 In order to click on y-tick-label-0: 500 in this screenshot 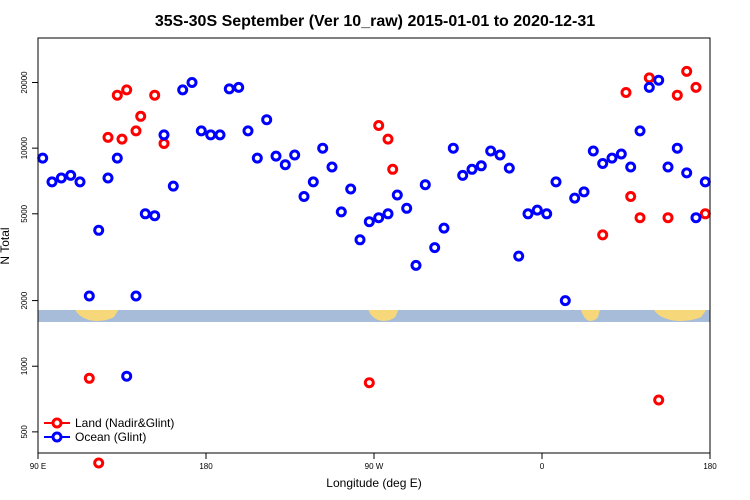, I will do `click(24, 432)`.